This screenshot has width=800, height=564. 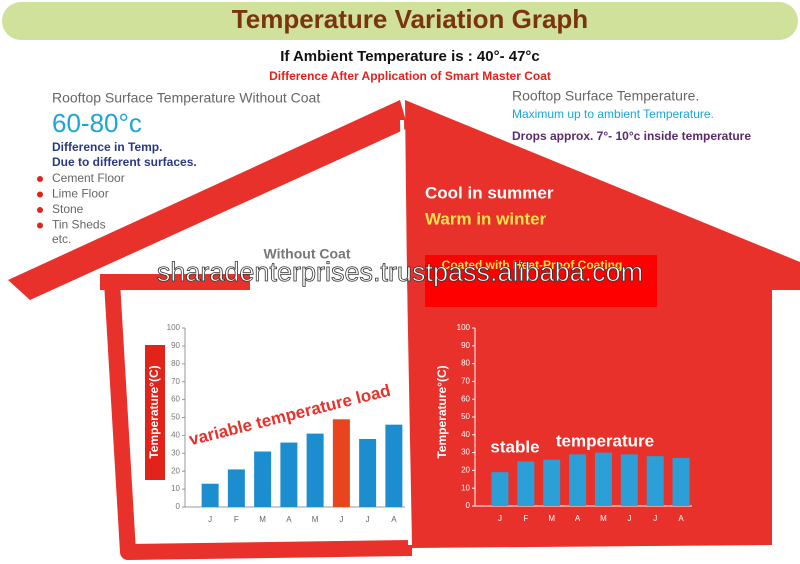 What do you see at coordinates (186, 98) in the screenshot?
I see `left-heading: Rooftop Surface Temperature Without Coat` at bounding box center [186, 98].